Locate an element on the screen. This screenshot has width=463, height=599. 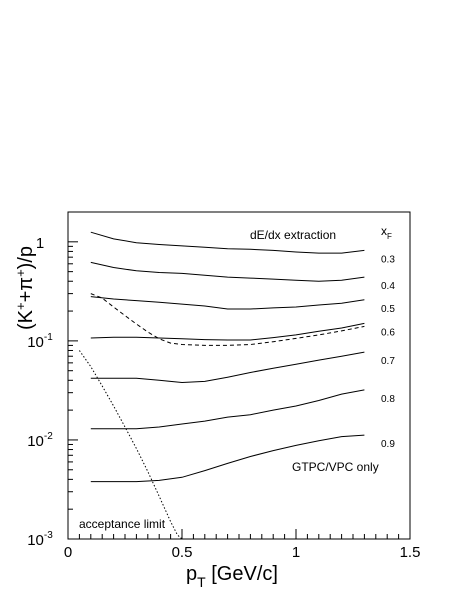
y-axis-title-sup1: + is located at coordinates (20, 306).